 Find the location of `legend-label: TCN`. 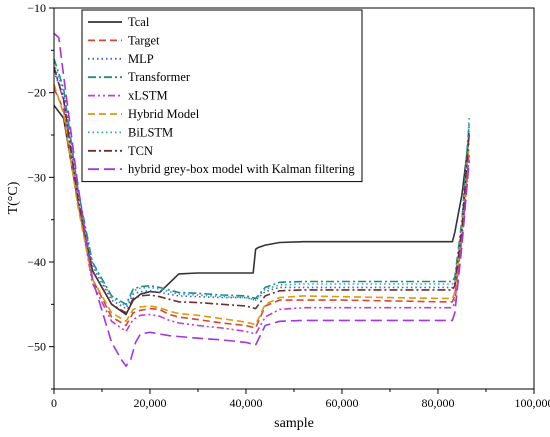

legend-label: TCN is located at coordinates (140, 151).